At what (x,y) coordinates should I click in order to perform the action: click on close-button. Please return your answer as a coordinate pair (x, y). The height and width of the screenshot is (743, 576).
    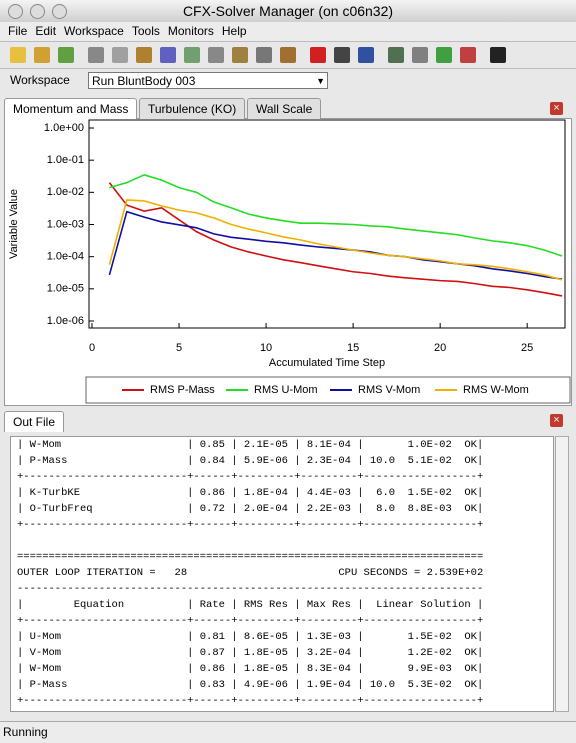
    Looking at the image, I should click on (15, 11).